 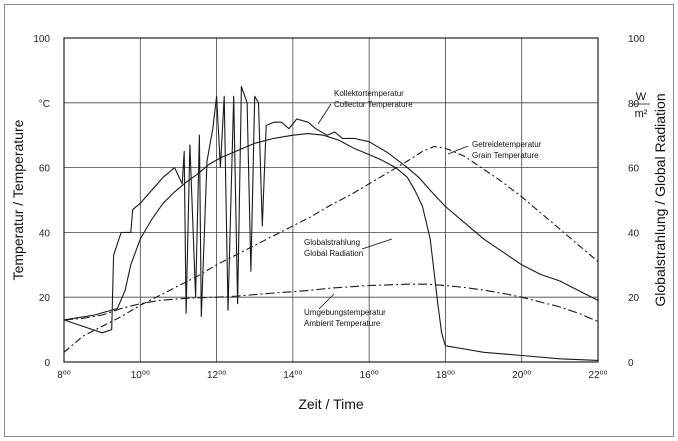 What do you see at coordinates (507, 144) in the screenshot?
I see `annotation-grain: Getreidetemperatur` at bounding box center [507, 144].